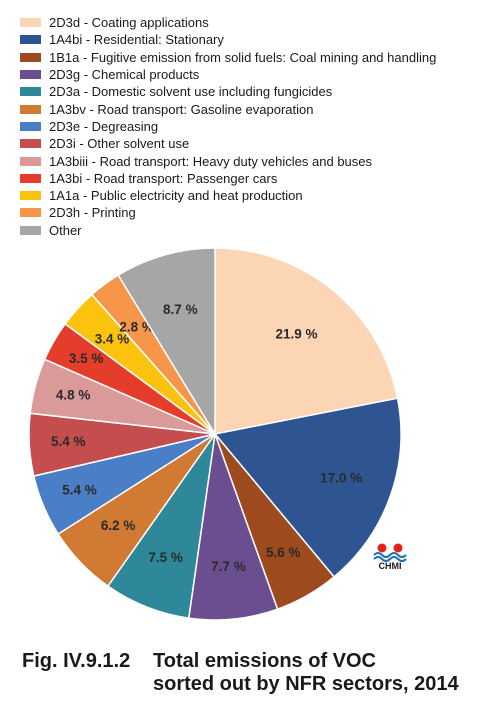  I want to click on legend-item: 2D3e - Degreasing, so click(228, 126).